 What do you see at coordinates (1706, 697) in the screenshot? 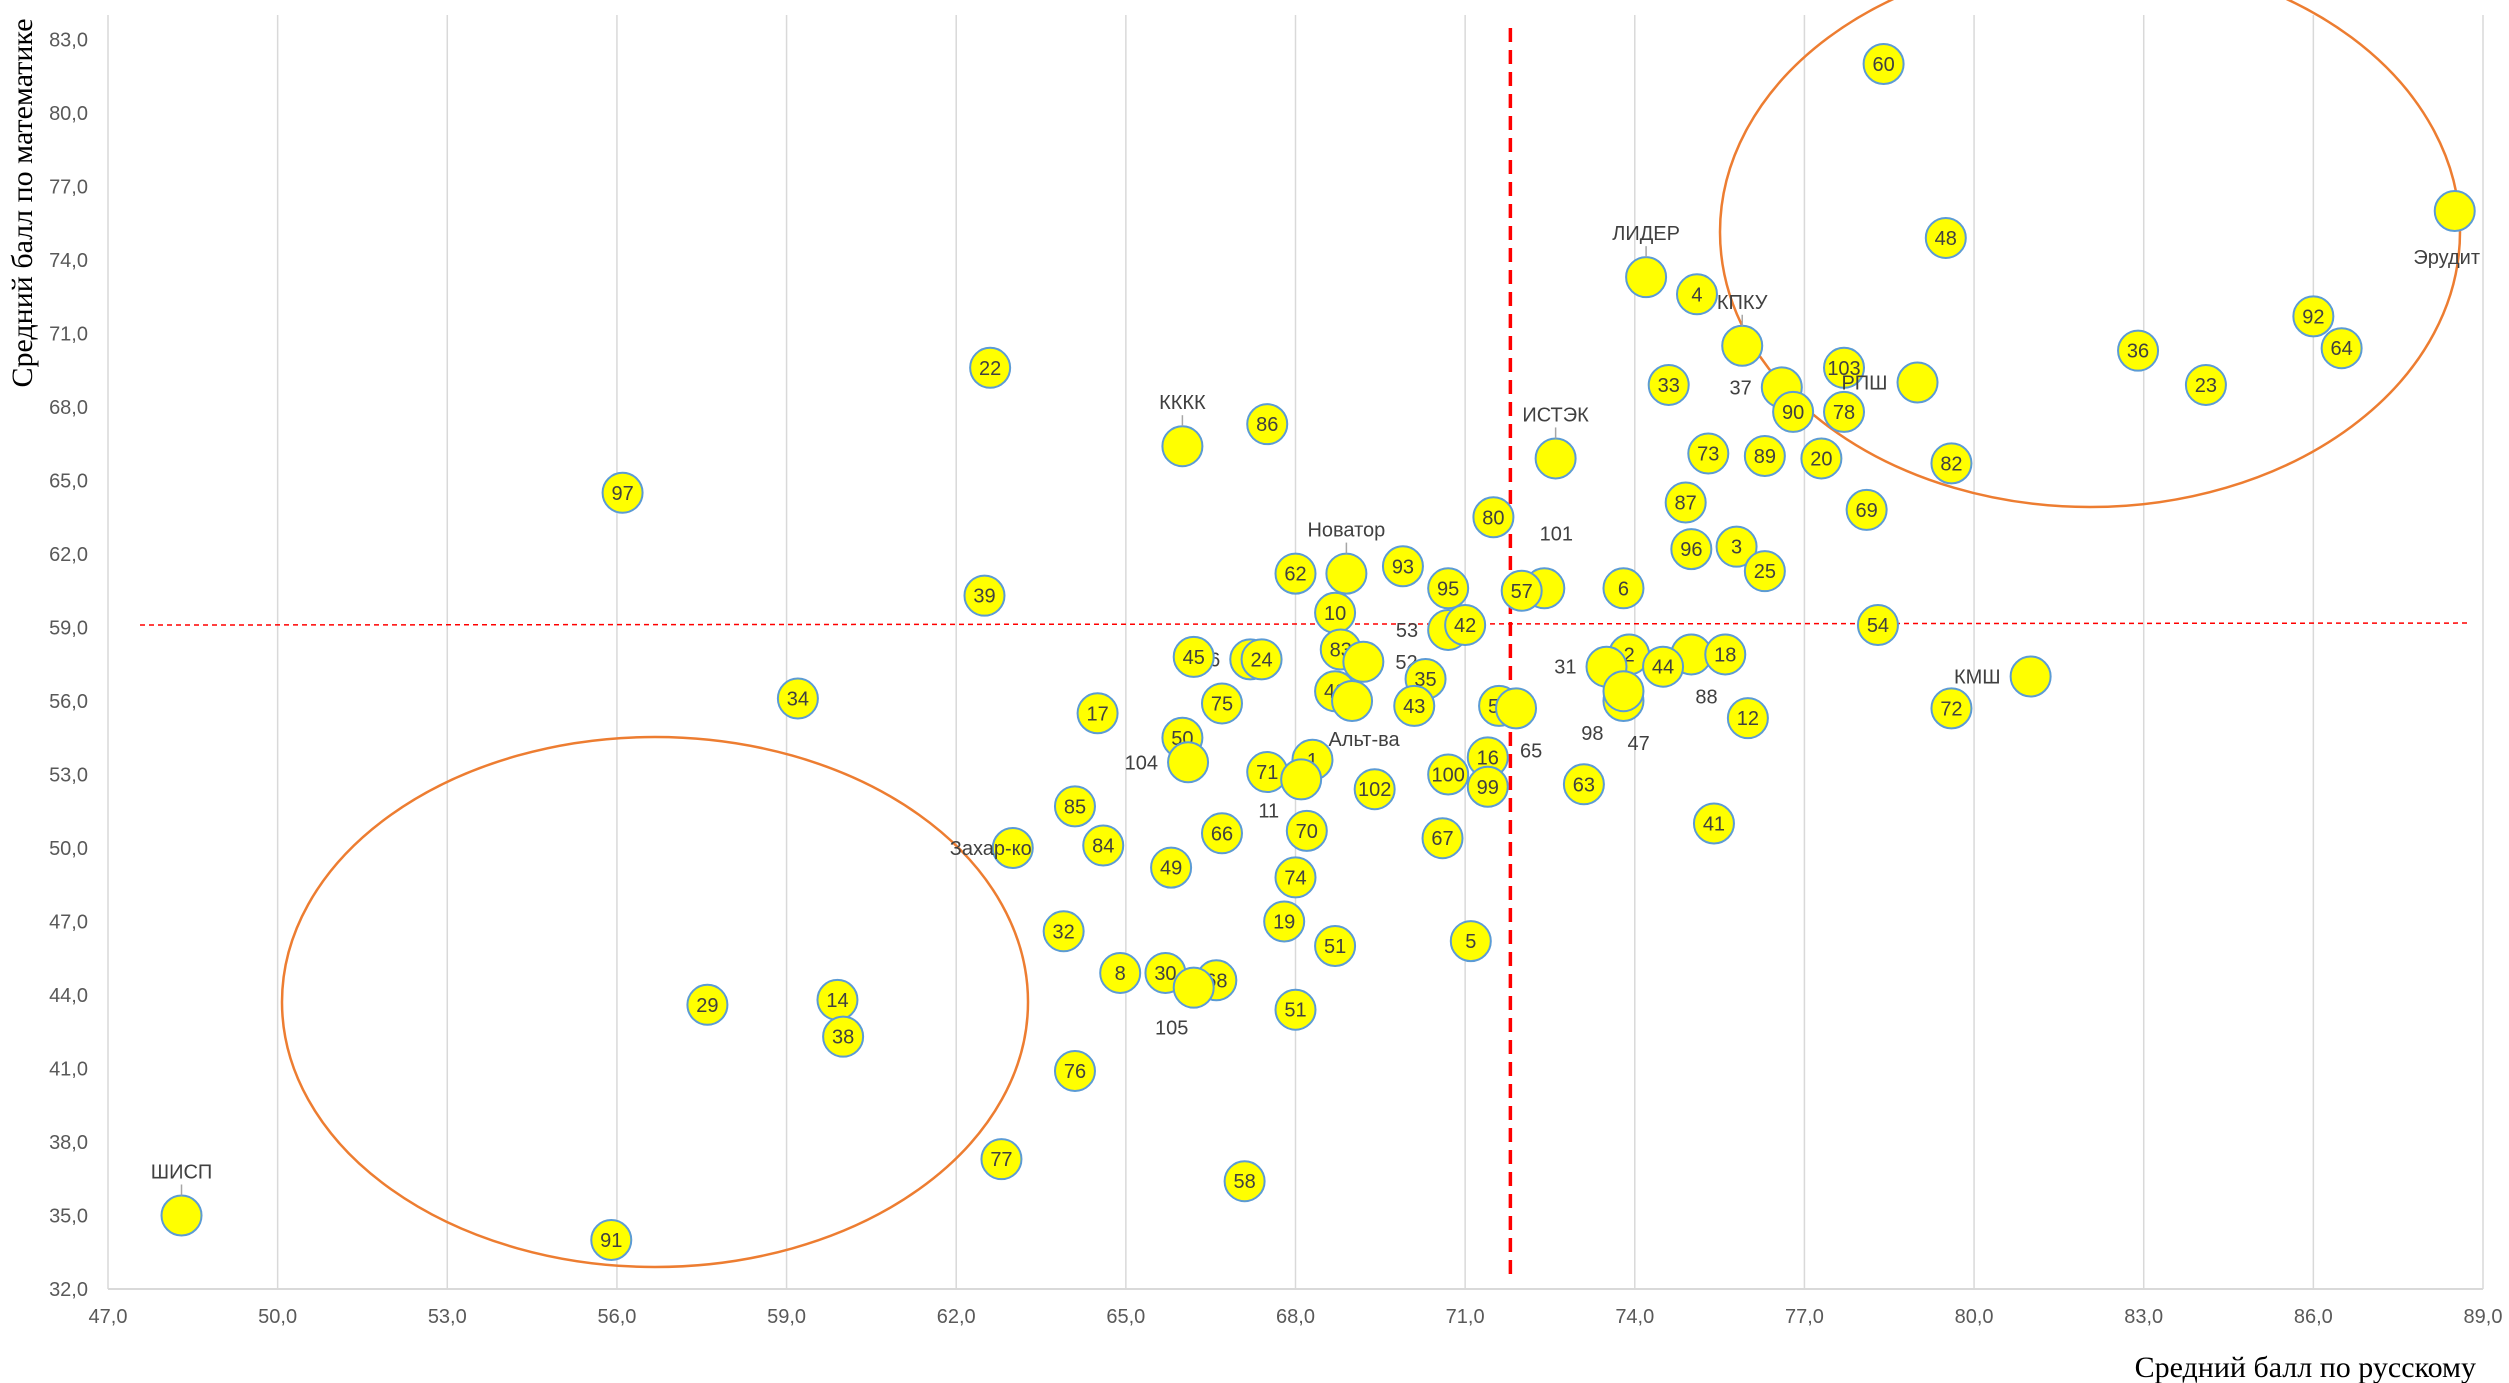
I see `point-label: 88` at bounding box center [1706, 697].